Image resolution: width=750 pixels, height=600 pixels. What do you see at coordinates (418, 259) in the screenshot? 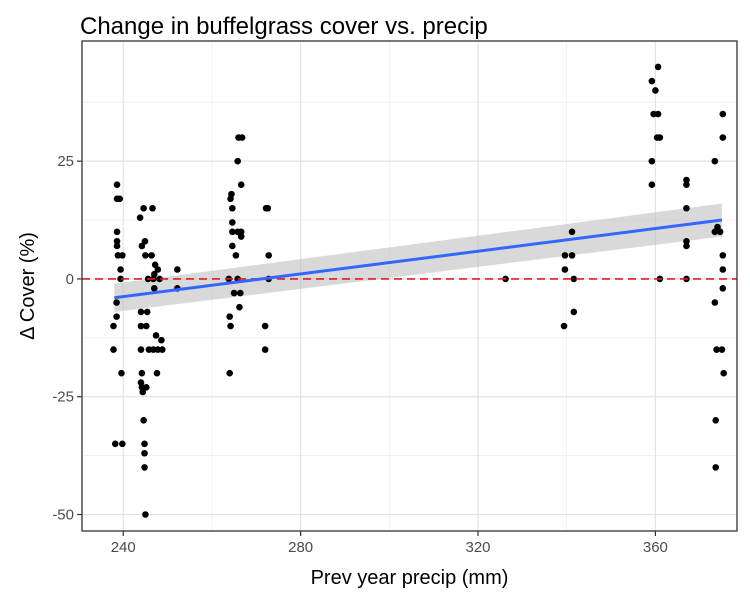
I see `regression-line` at bounding box center [418, 259].